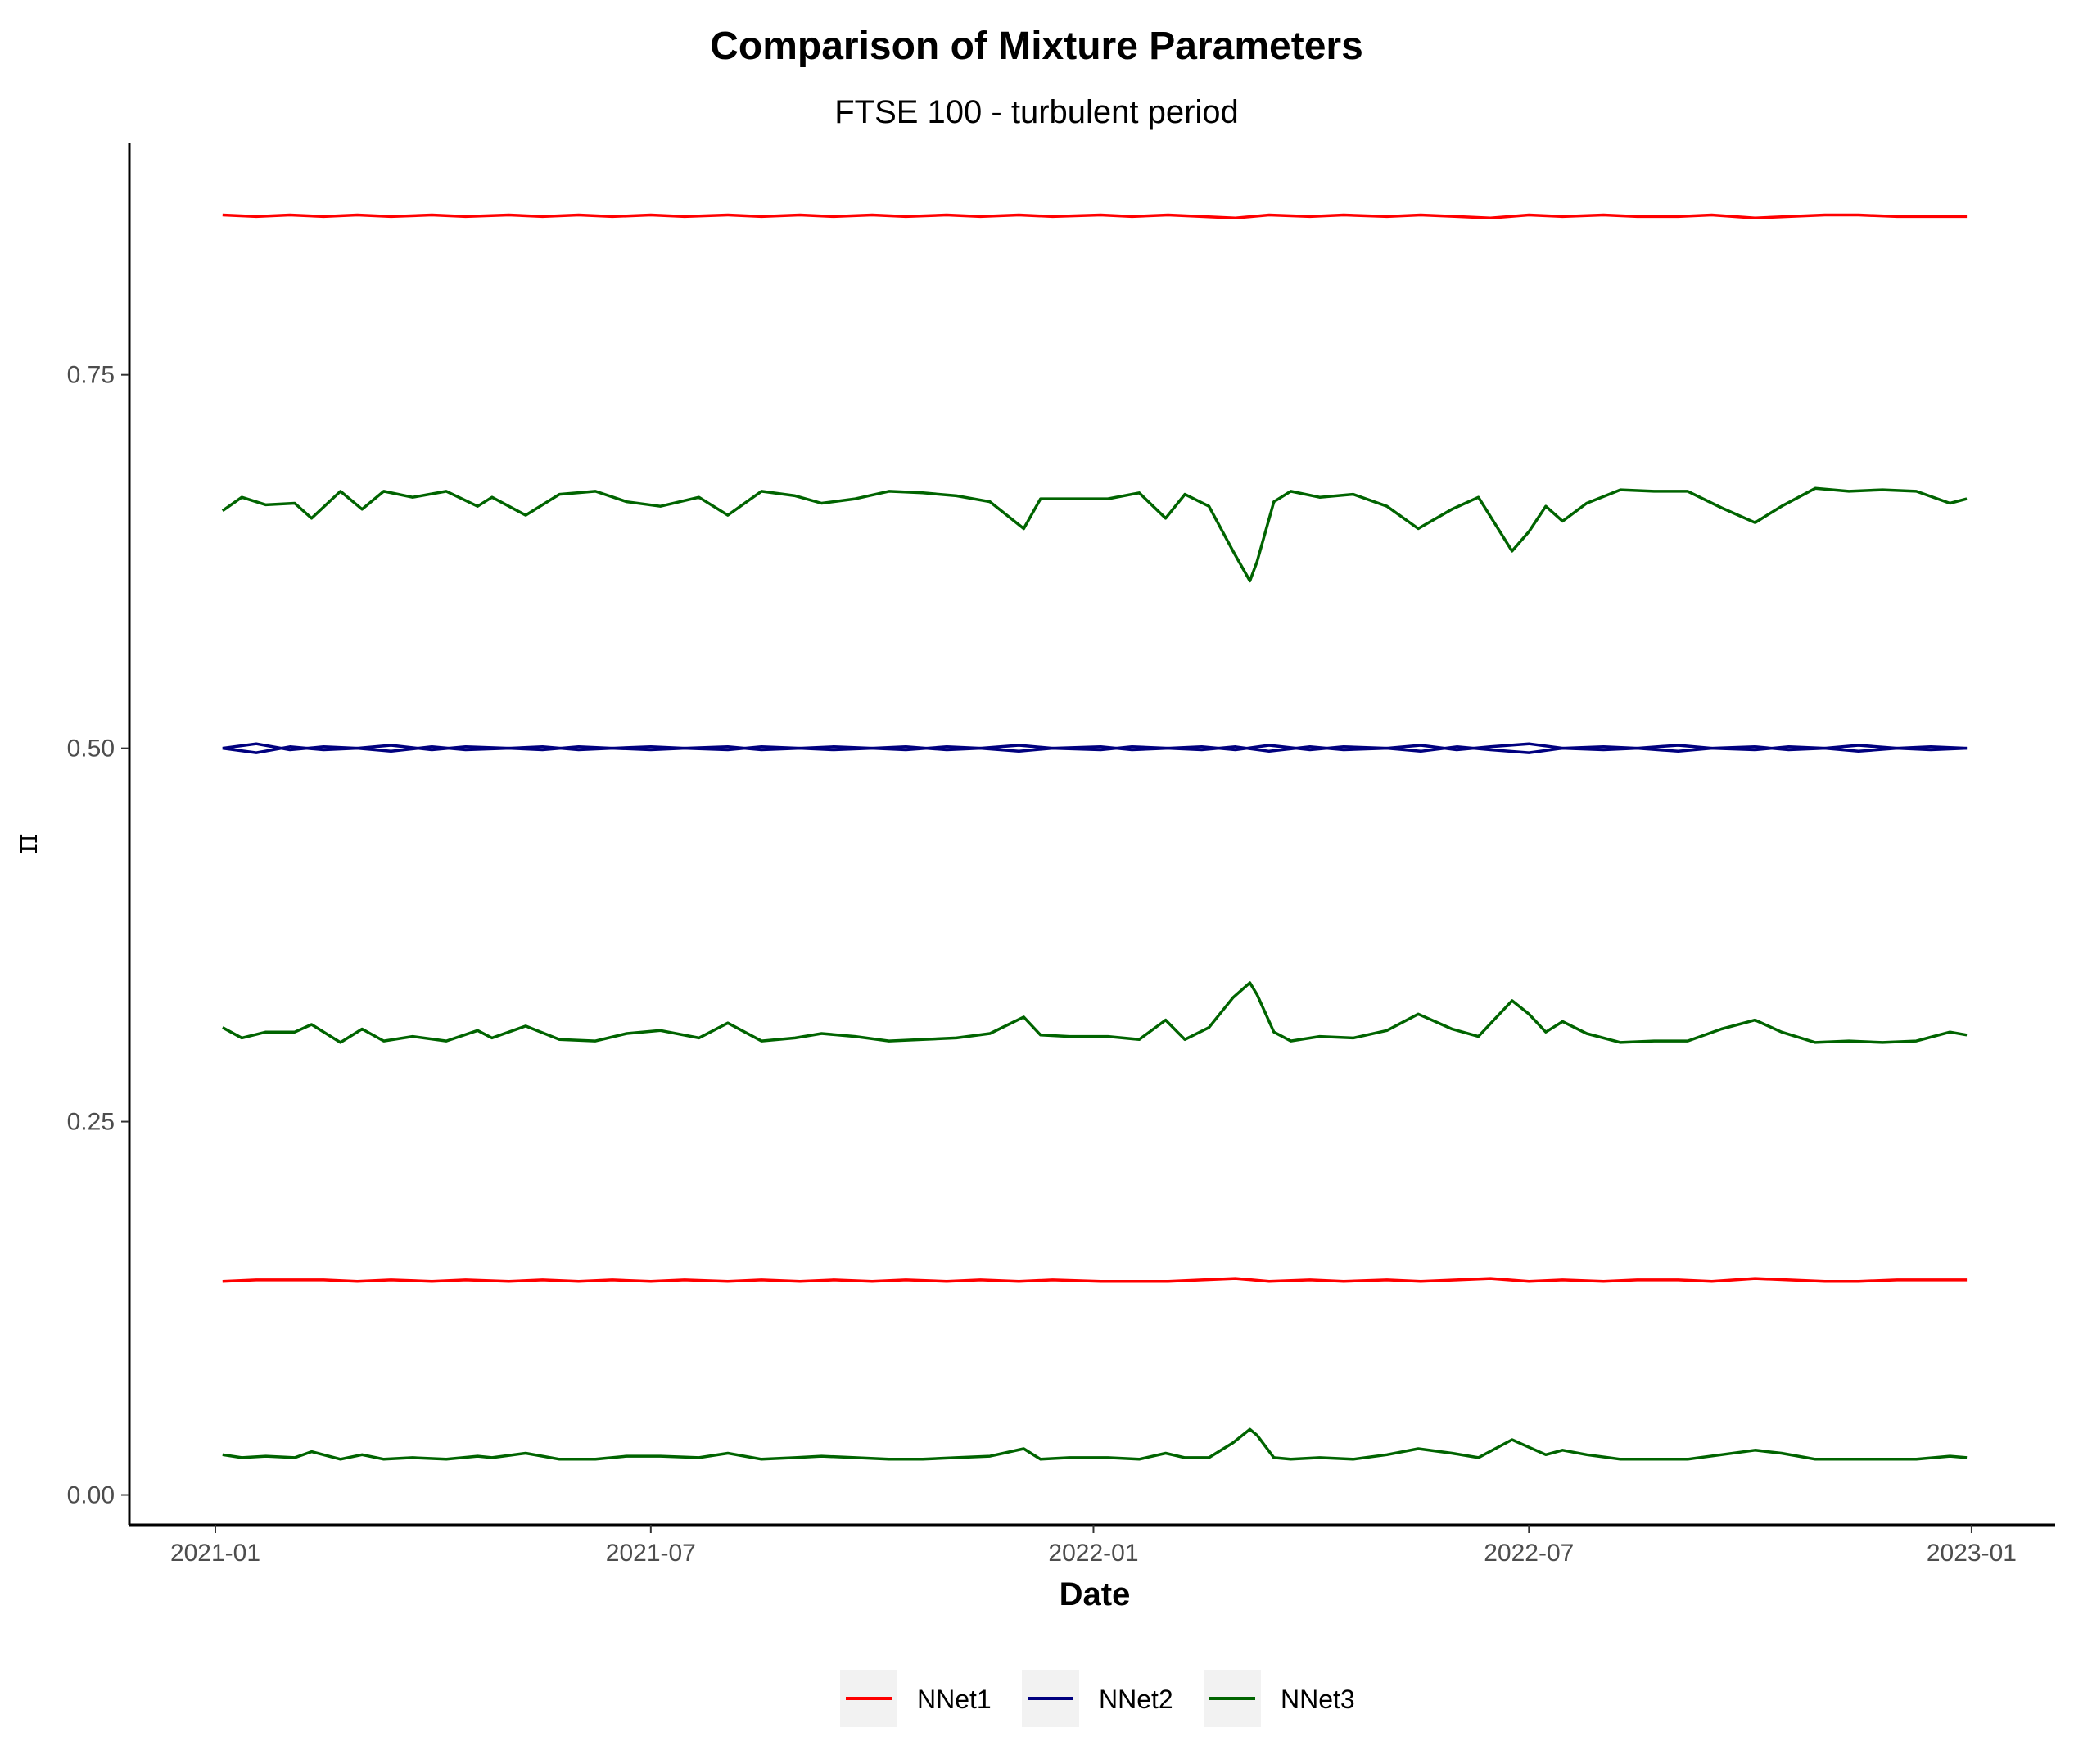 The image size is (2074, 1764). What do you see at coordinates (1136, 1699) in the screenshot?
I see `legend-label-nnet2: NNet2` at bounding box center [1136, 1699].